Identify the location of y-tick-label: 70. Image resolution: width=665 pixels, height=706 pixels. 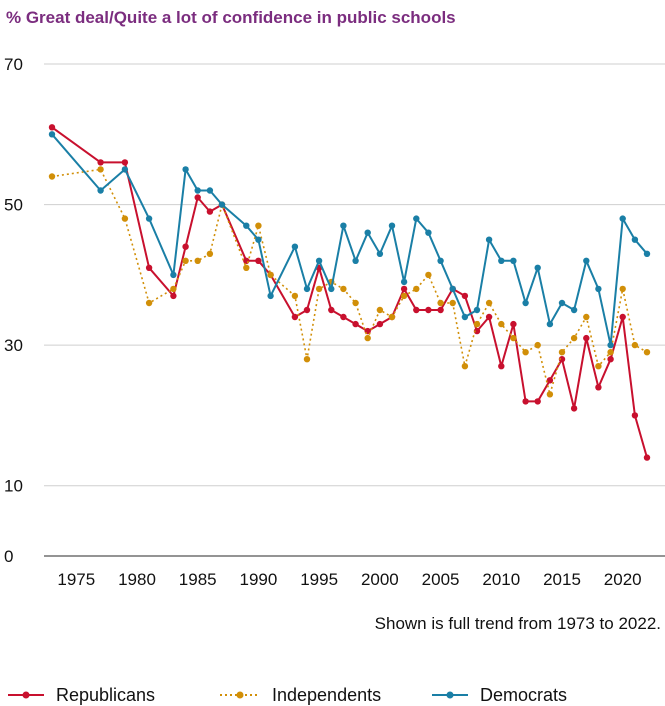
(13, 64).